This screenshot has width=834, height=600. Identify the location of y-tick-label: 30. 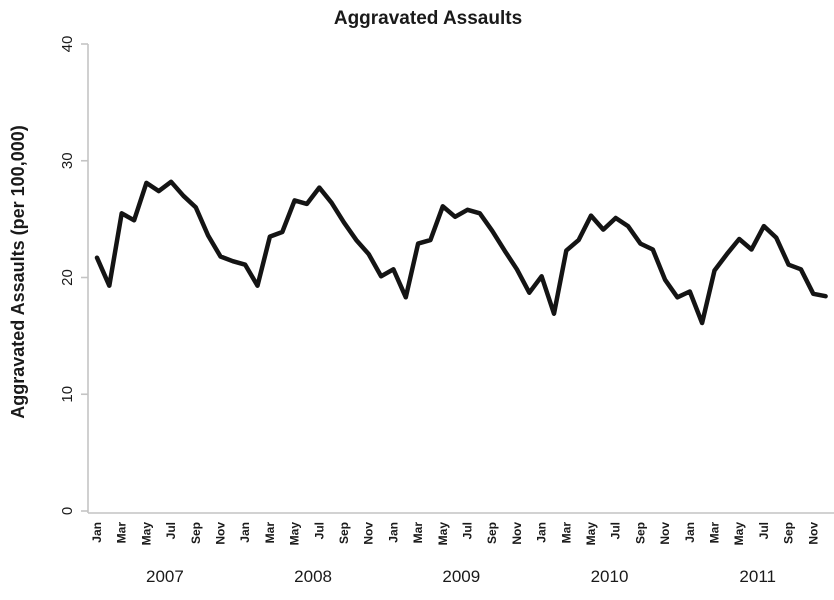
(67, 160).